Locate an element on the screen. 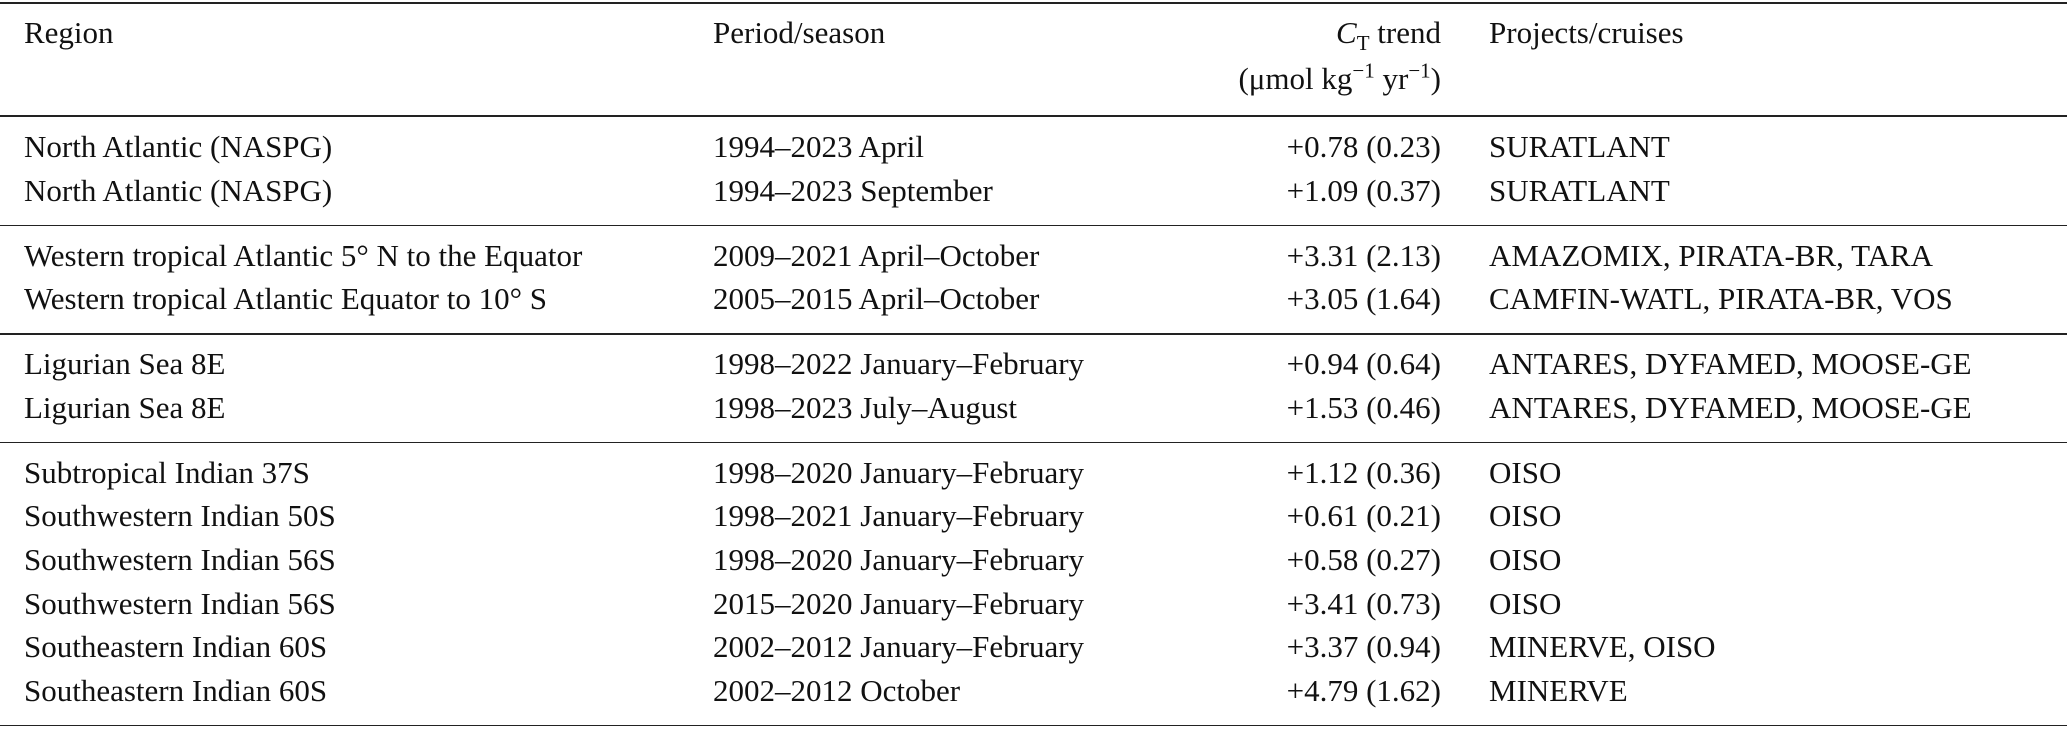 The width and height of the screenshot is (2067, 737). trend-cell: +0.78 (0.23) is located at coordinates (1363, 146).